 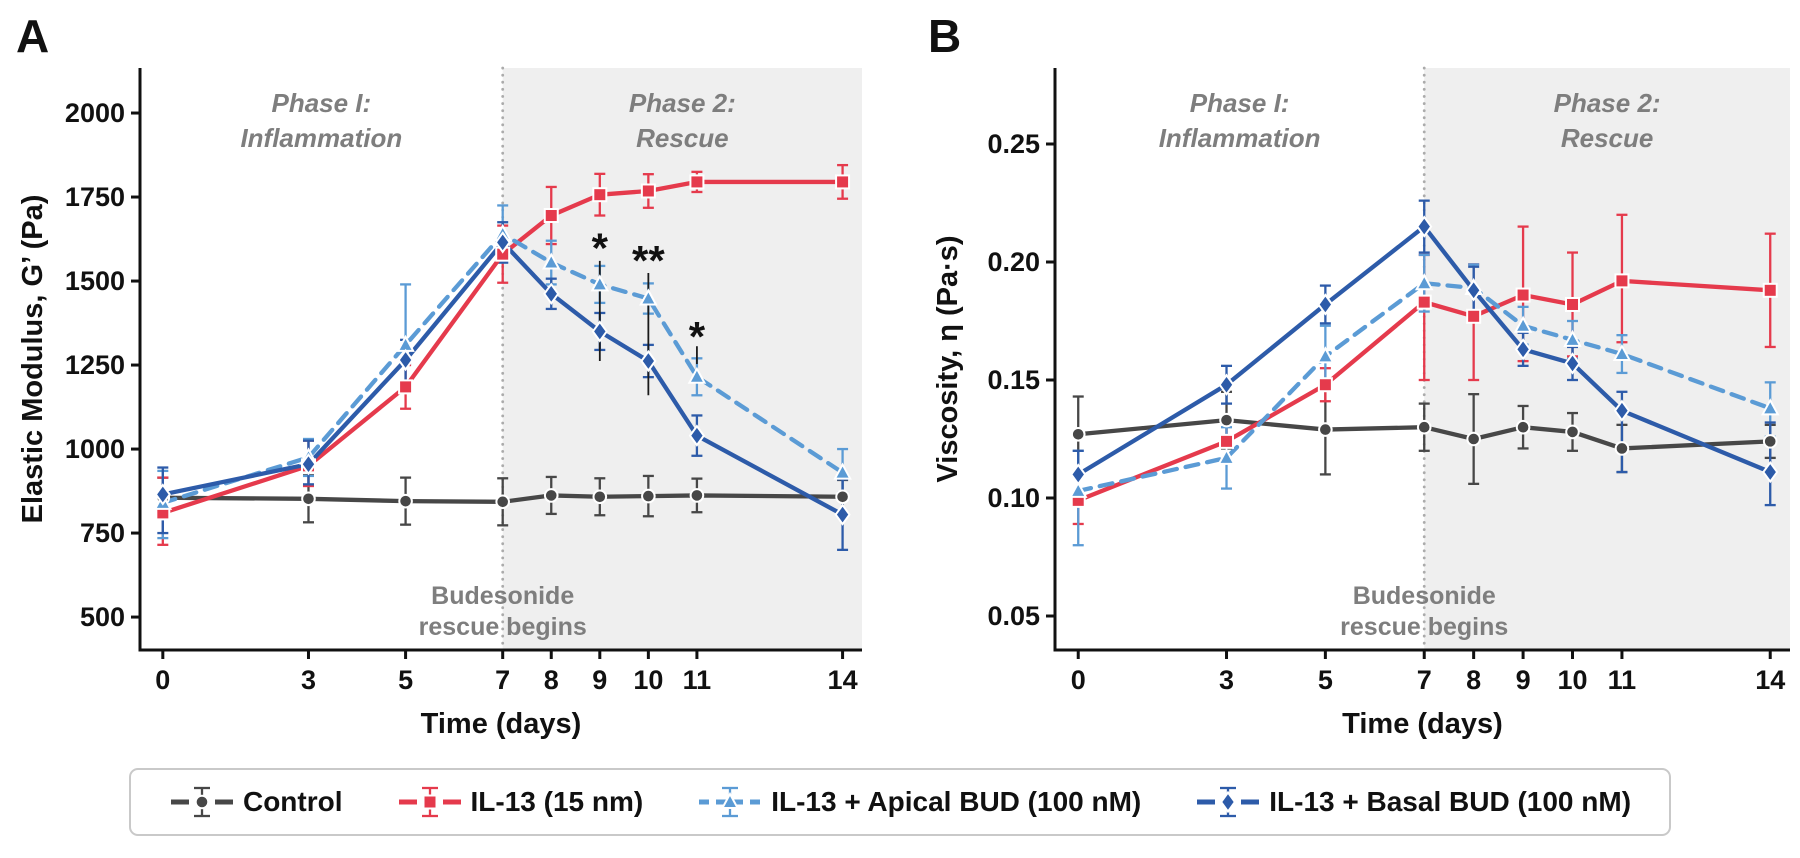 I want to click on phase2-region, so click(x=682, y=359).